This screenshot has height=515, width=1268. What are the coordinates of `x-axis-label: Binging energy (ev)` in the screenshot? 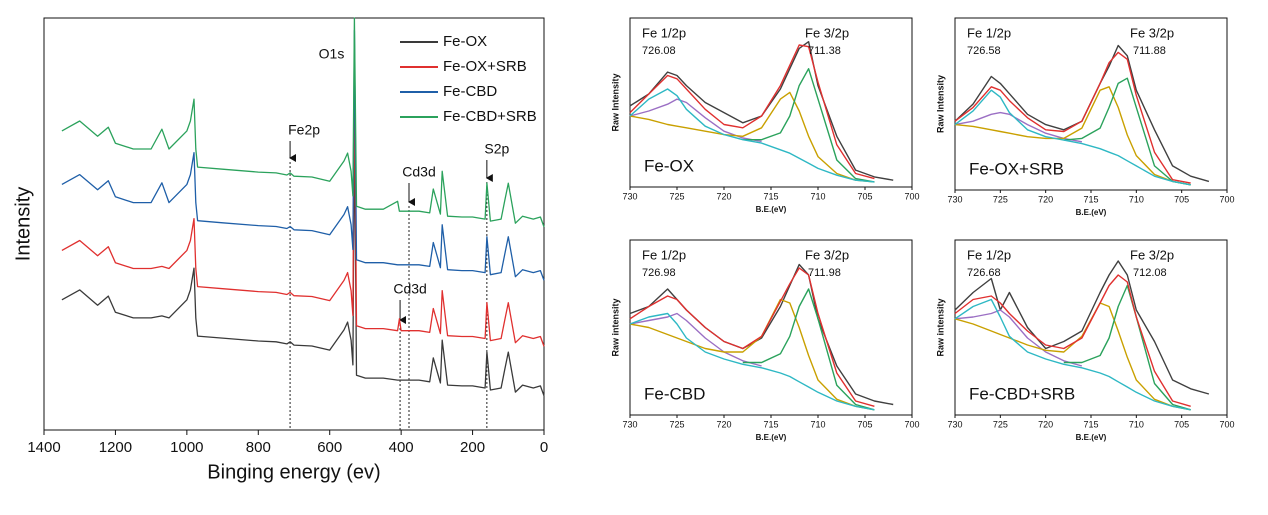 It's located at (293, 472).